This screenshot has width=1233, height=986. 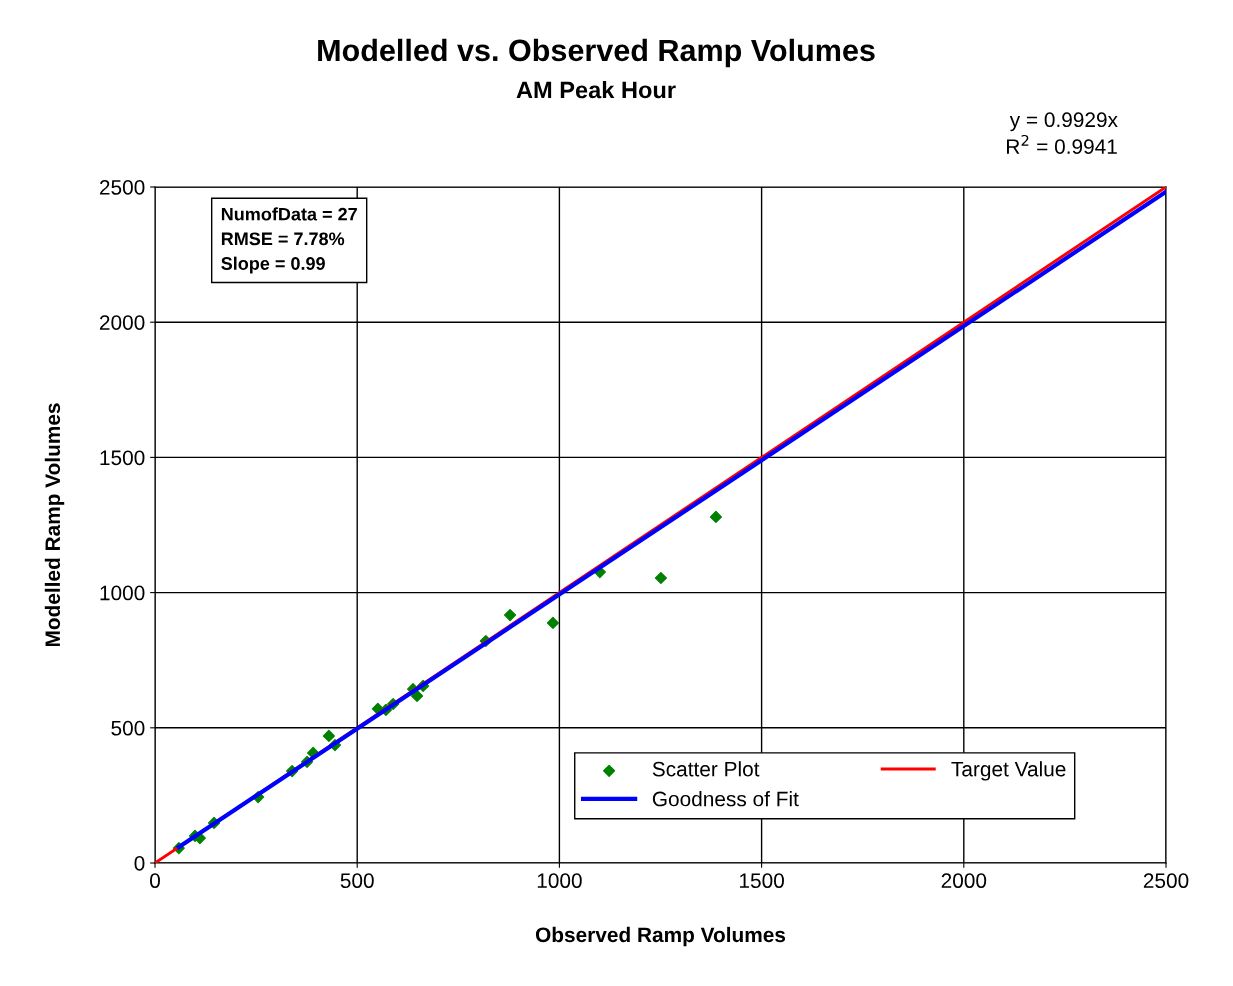 I want to click on text: y = 0.9929x R$^{2}$ = 0.9941, so click(x=1062, y=133).